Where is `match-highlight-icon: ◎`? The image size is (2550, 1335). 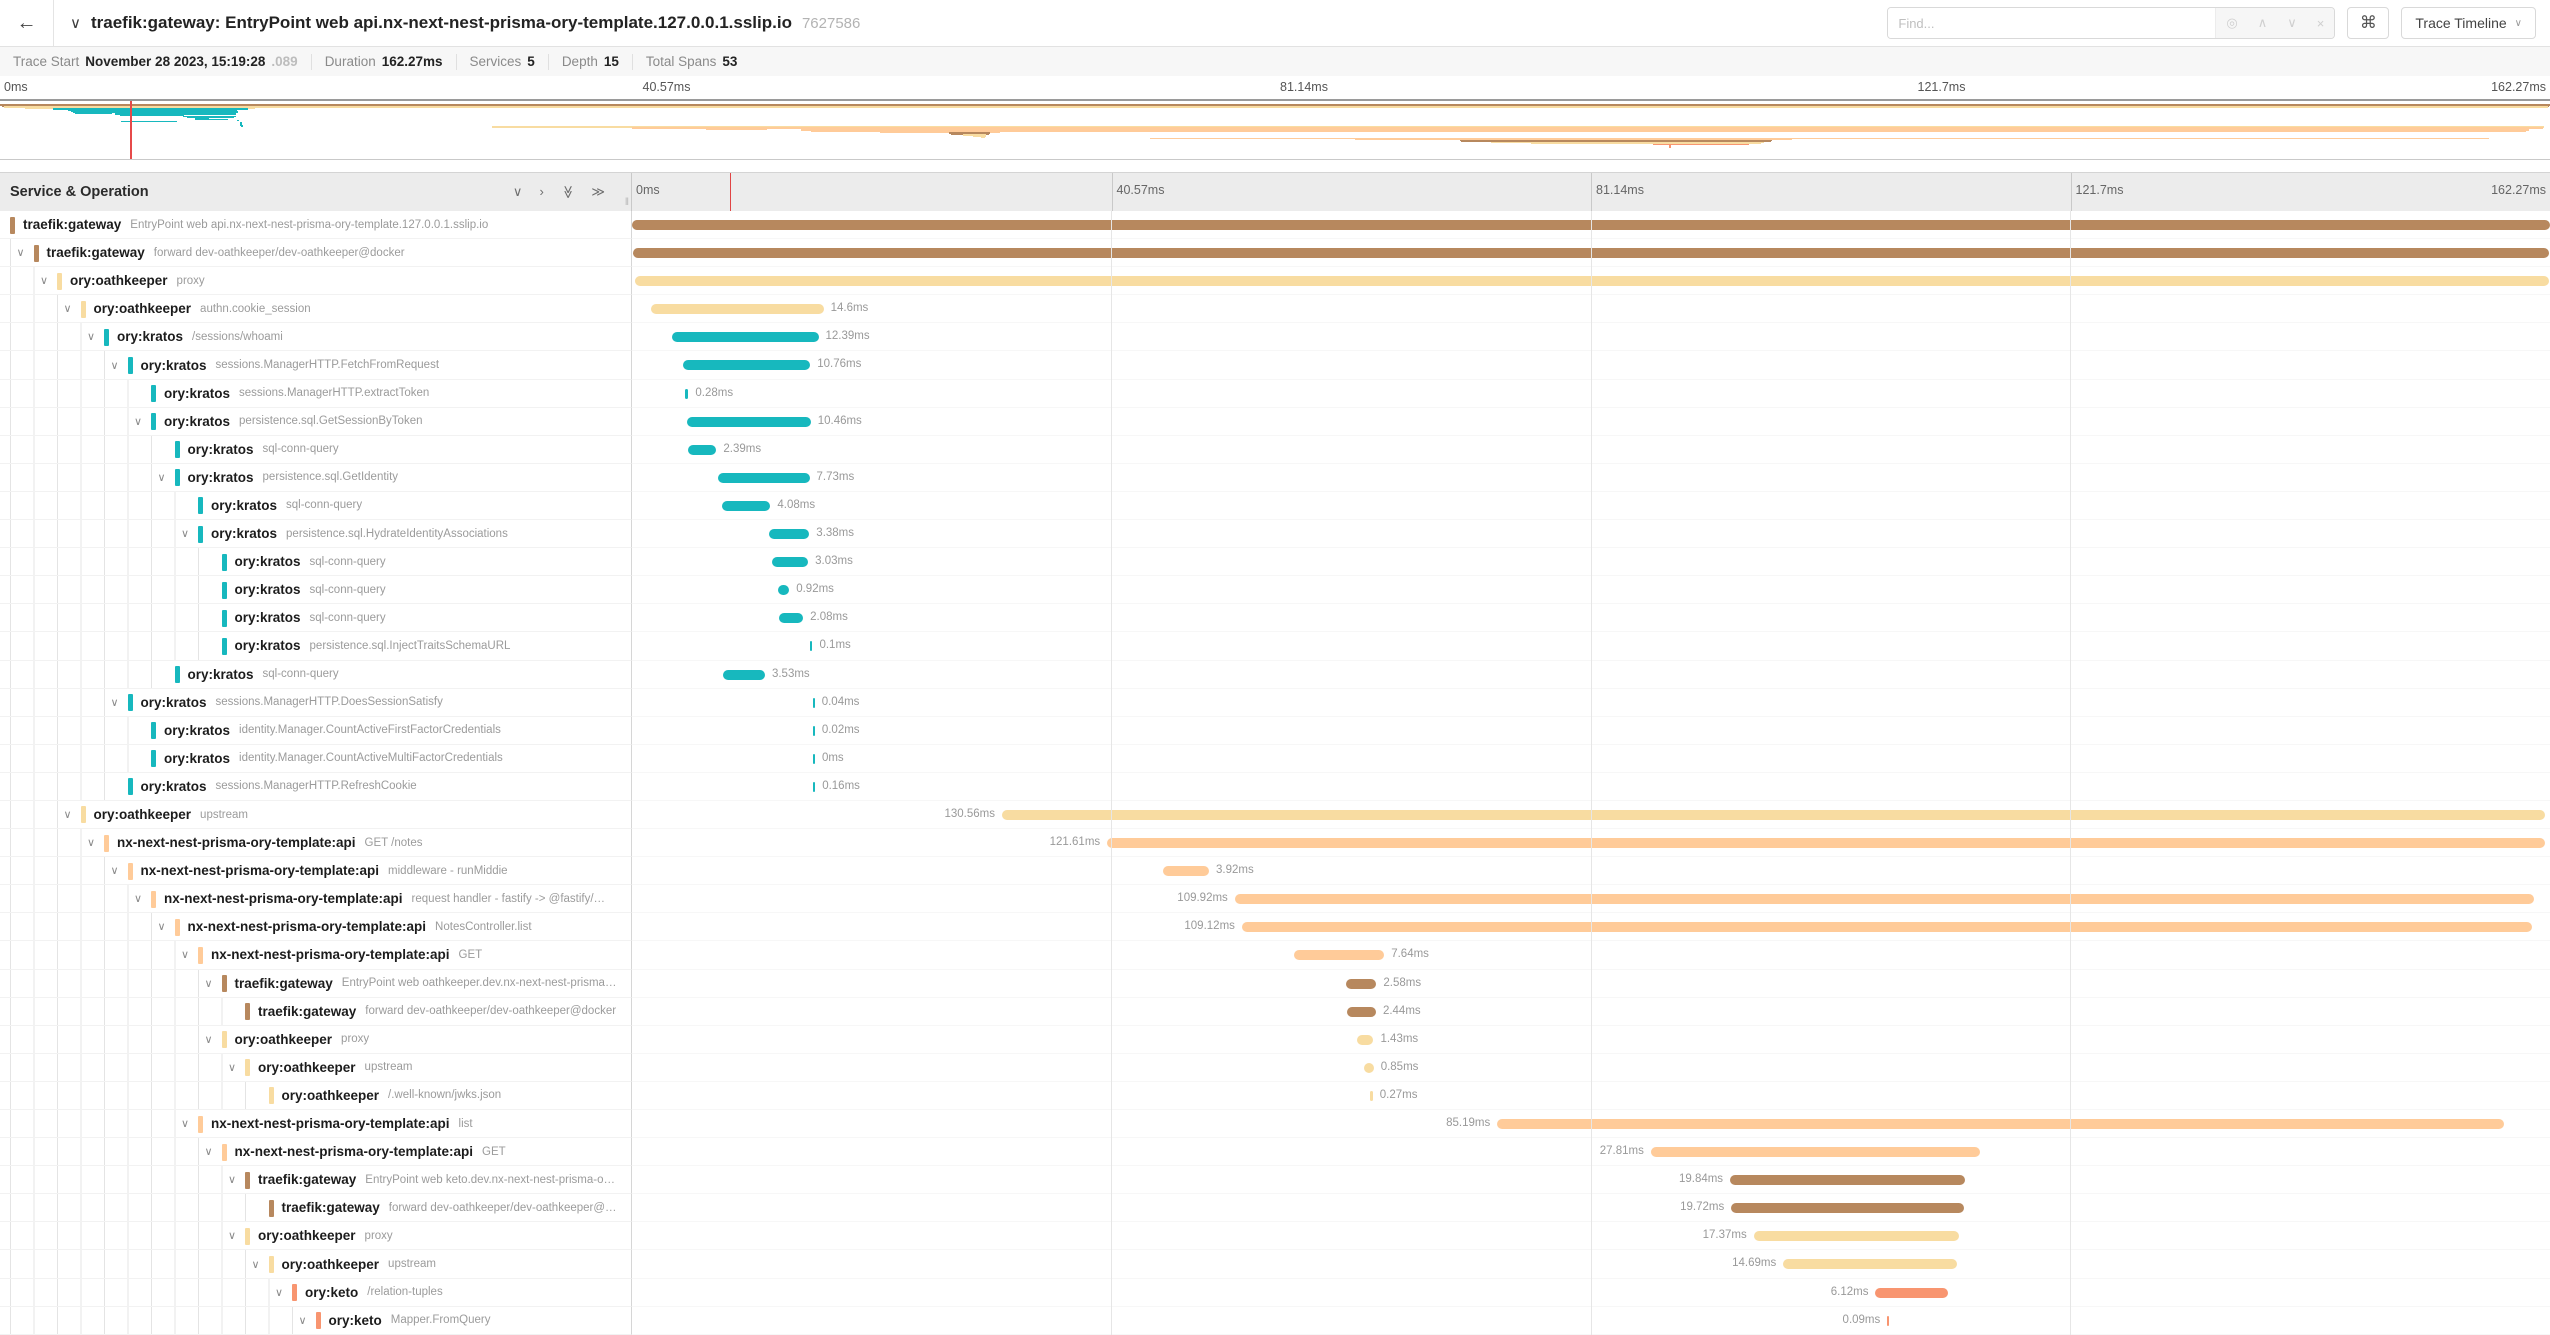
match-highlight-icon: ◎ is located at coordinates (2232, 22).